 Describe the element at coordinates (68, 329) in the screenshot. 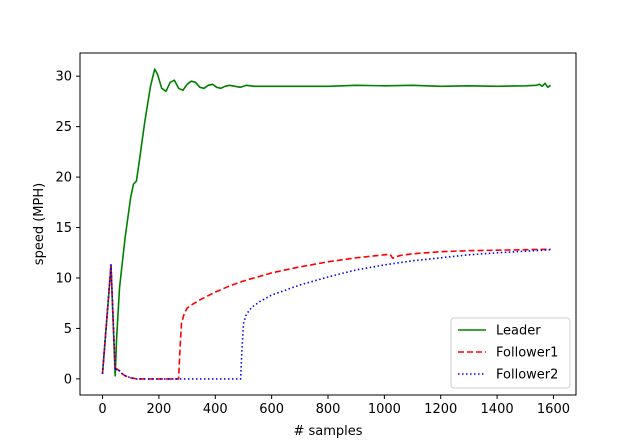

I see `y-tick-label: 5` at that location.